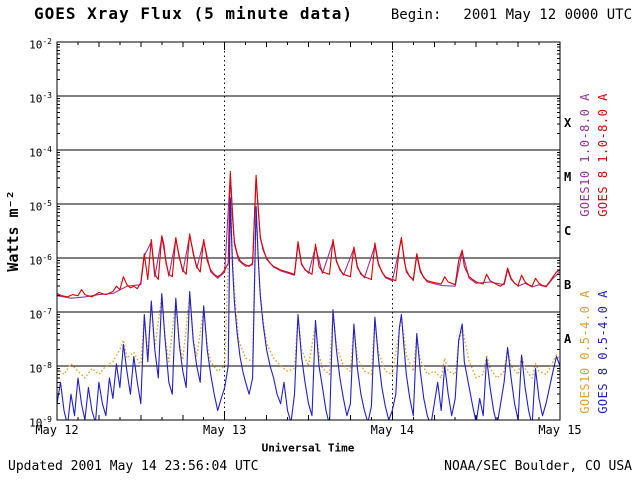  What do you see at coordinates (40, 314) in the screenshot?
I see `y-tick-label: 10⁻⁷` at bounding box center [40, 314].